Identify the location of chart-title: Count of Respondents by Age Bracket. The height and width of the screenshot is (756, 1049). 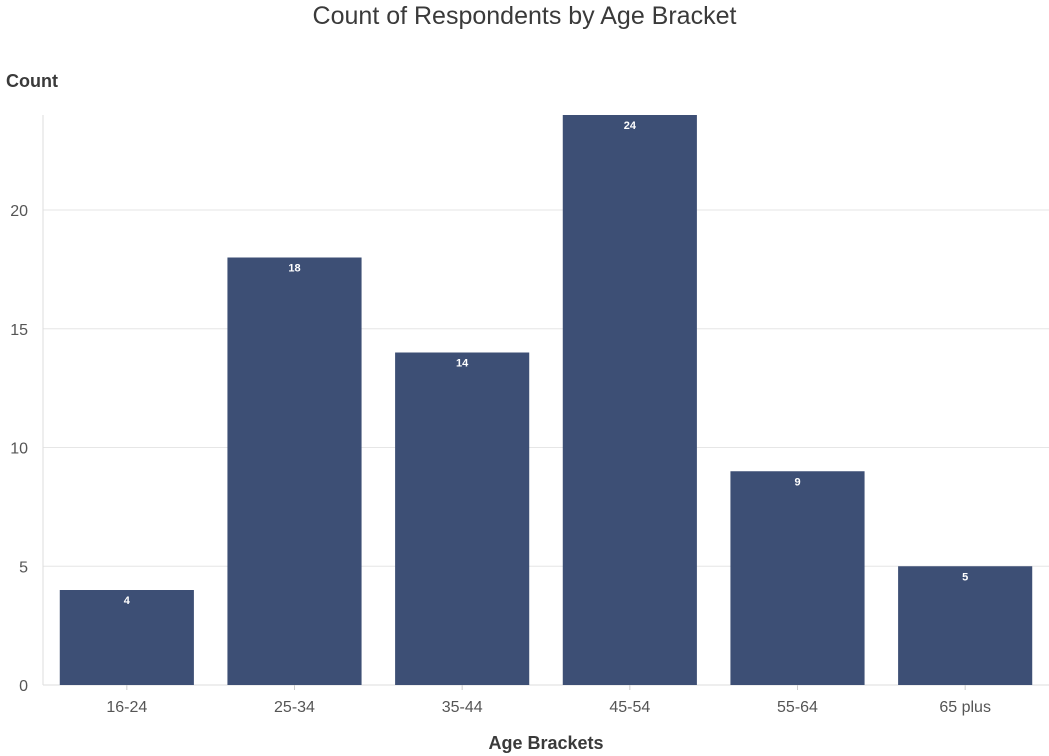
(524, 16).